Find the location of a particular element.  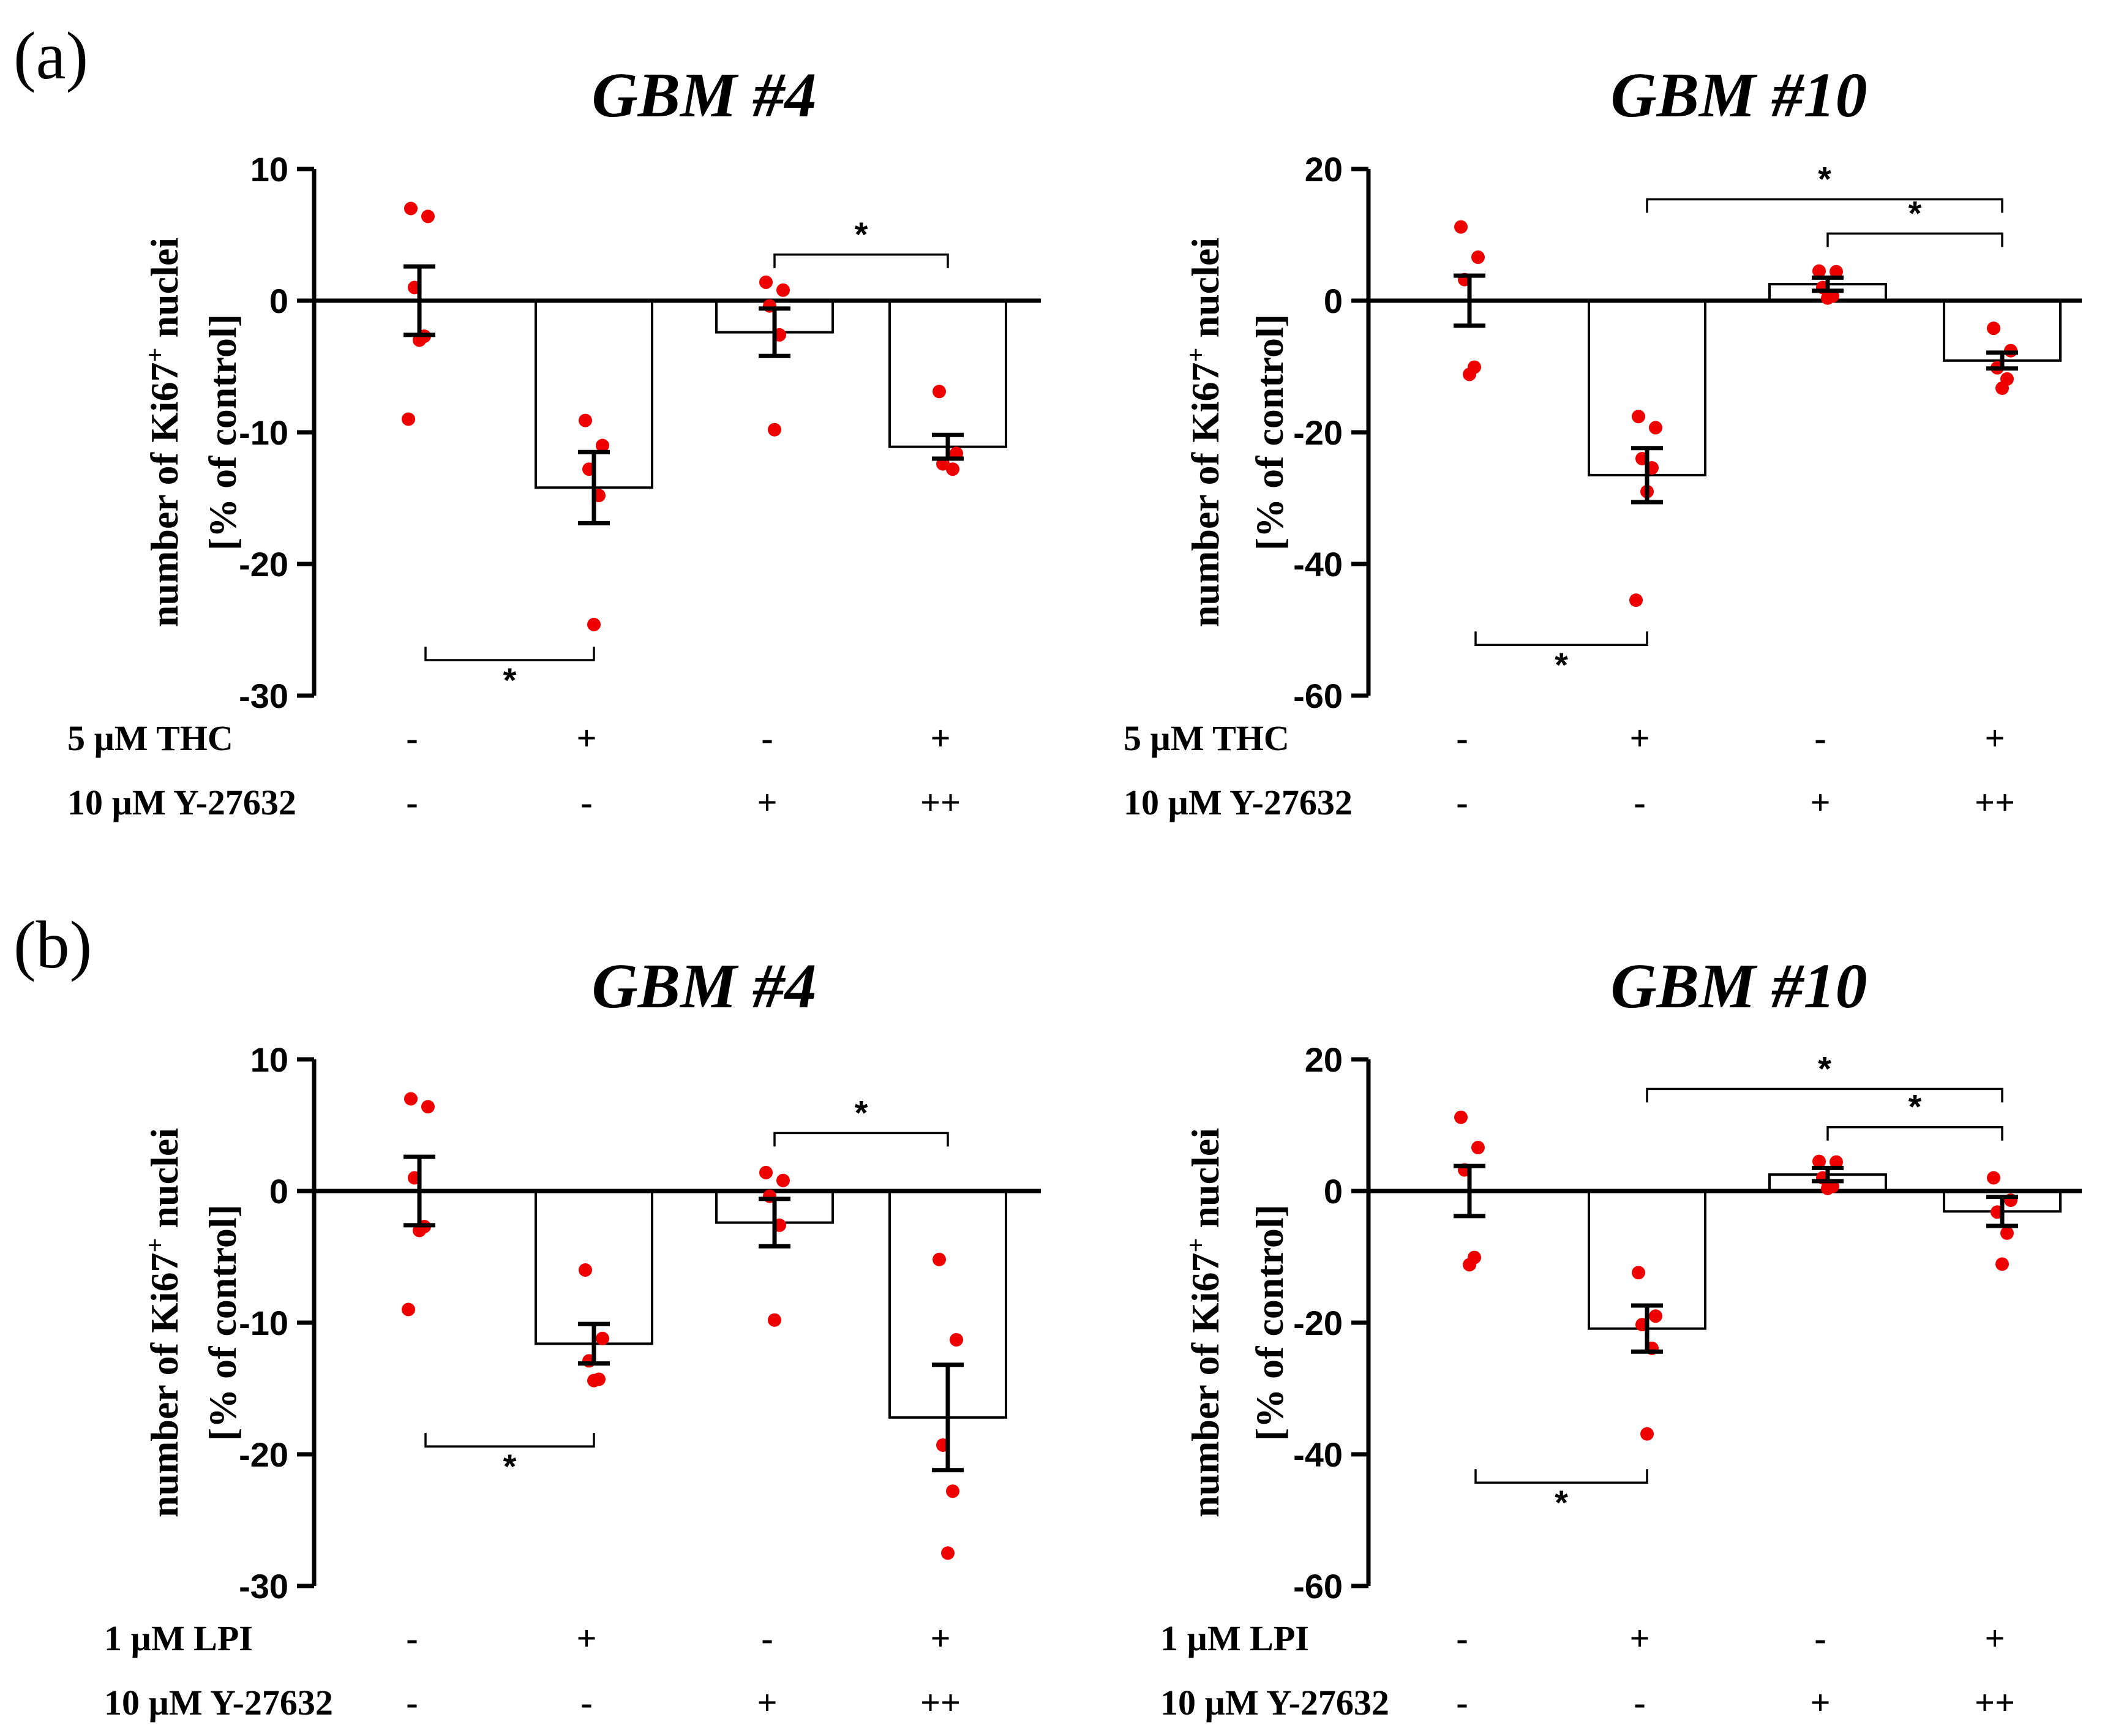

chart-title: GBM #4 is located at coordinates (704, 95).